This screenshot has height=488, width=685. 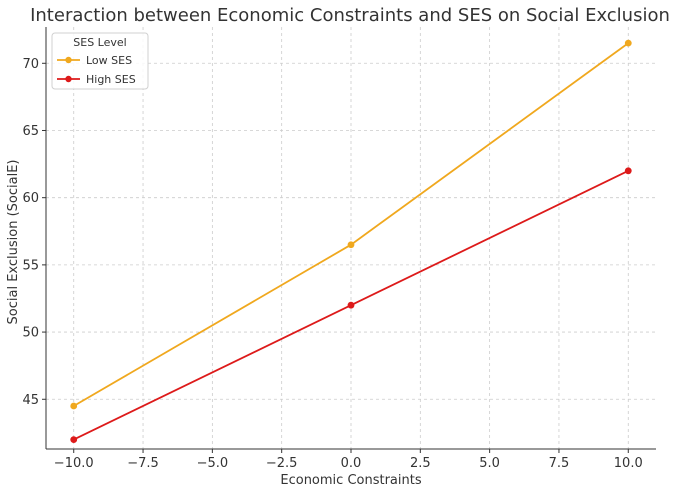 What do you see at coordinates (30, 265) in the screenshot?
I see `y-tick-label: 55` at bounding box center [30, 265].